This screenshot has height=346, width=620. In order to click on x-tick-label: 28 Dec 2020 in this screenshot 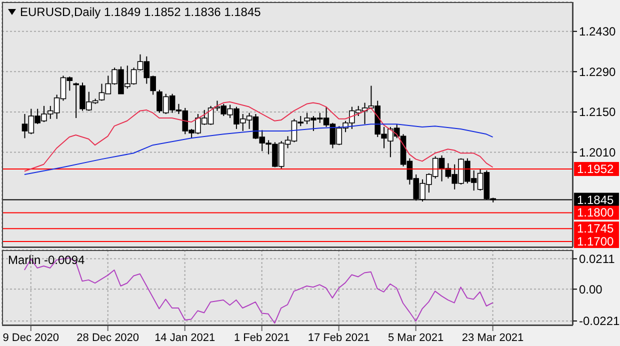, I will do `click(108, 338)`.